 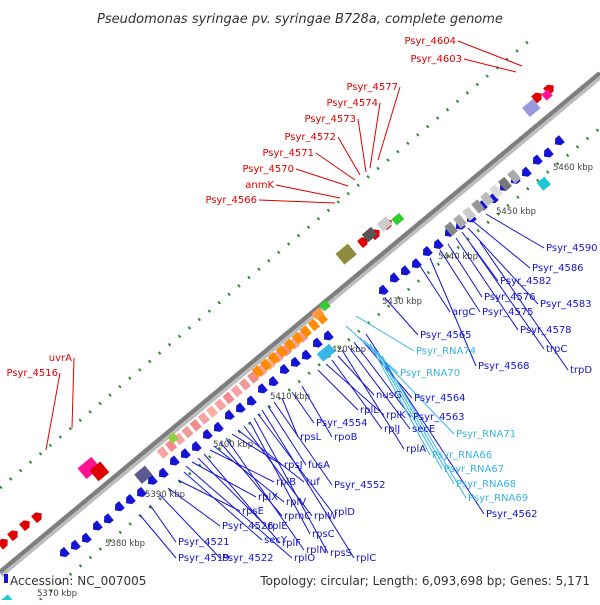 I want to click on reverse-gene-label: trpD, so click(x=581, y=370).